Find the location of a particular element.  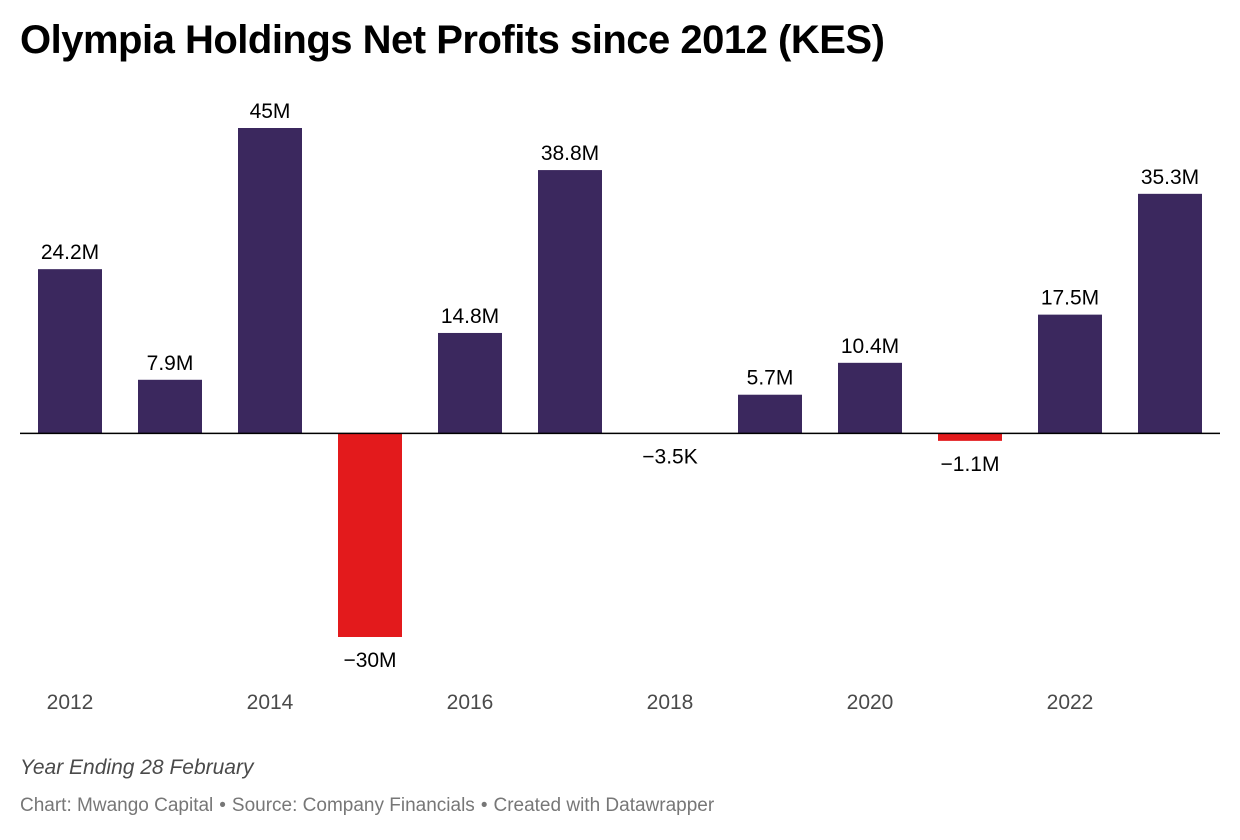

chart-notes: Year Ending 28 February is located at coordinates (137, 767).